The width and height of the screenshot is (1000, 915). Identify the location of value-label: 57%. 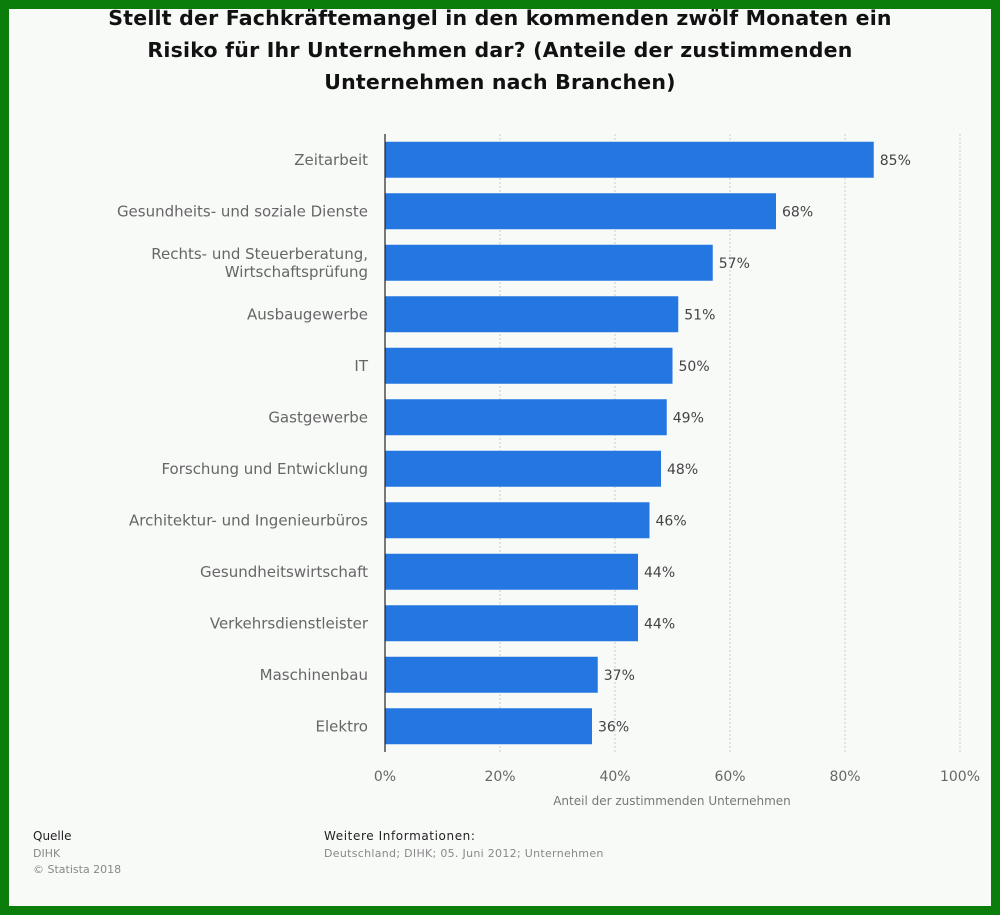
(734, 264).